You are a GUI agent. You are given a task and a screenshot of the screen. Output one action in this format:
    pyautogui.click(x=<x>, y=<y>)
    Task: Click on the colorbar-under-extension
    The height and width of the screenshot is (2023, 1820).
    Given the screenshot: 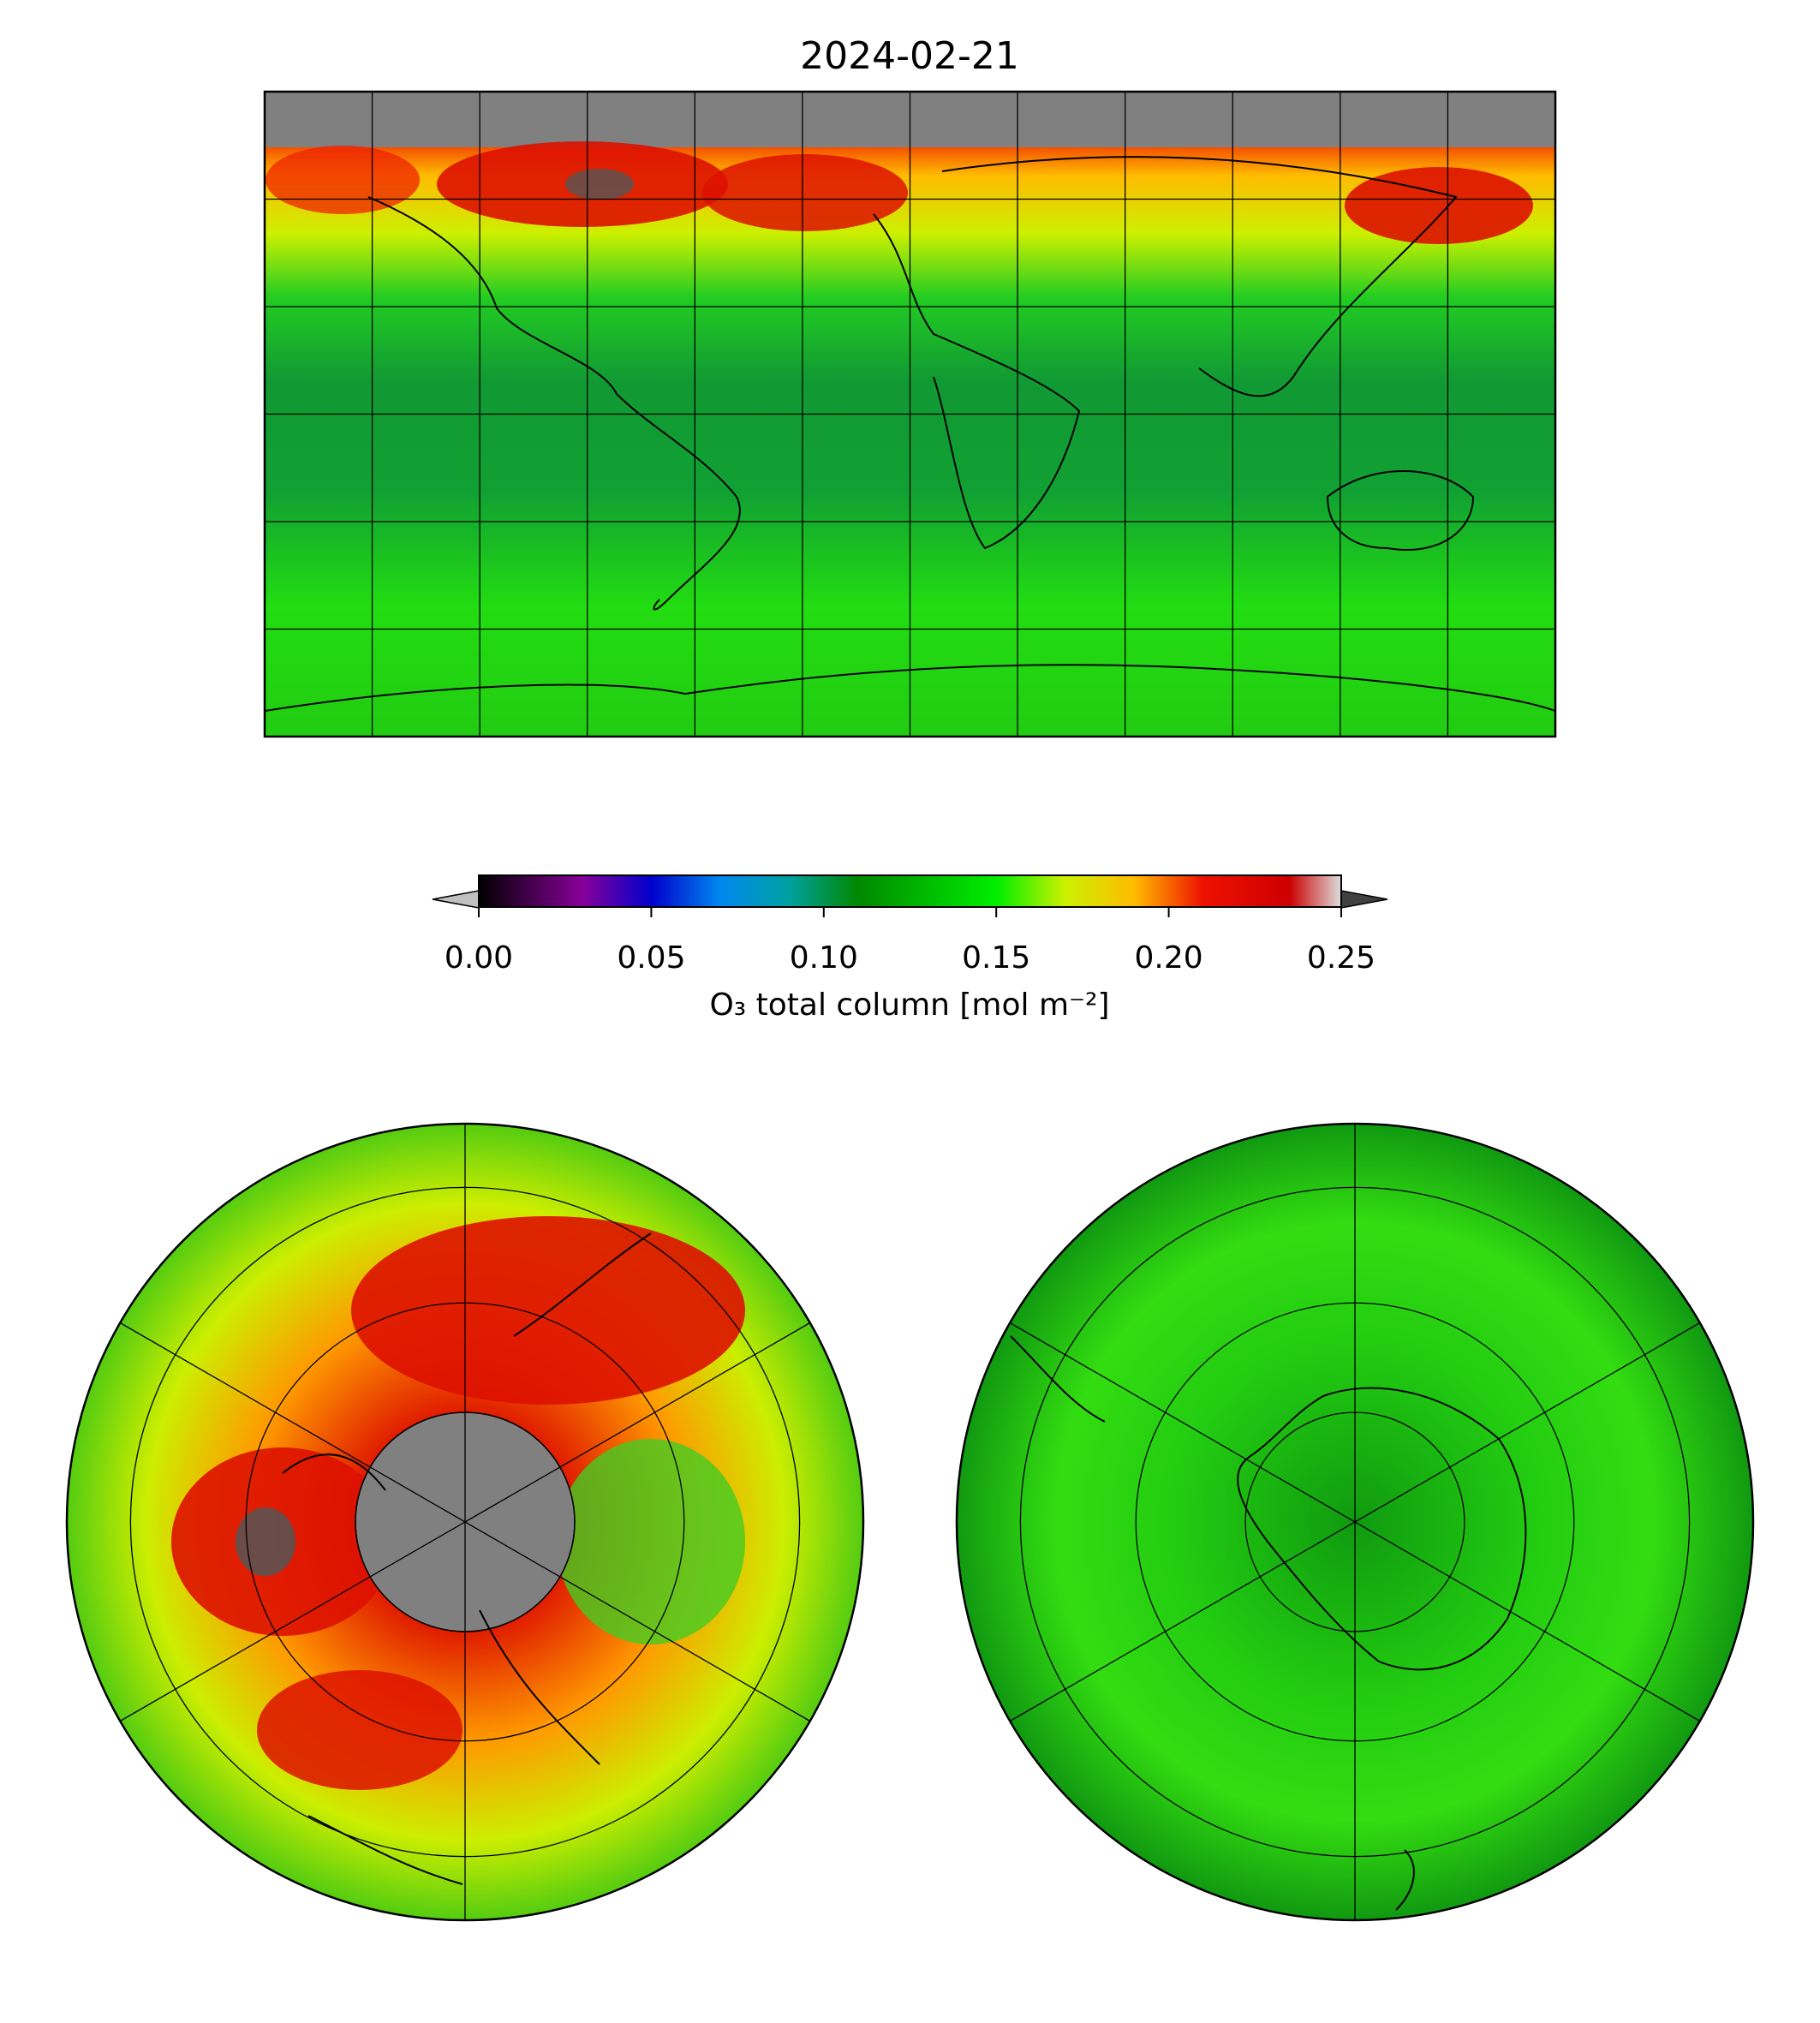 What is the action you would take?
    pyautogui.click(x=456, y=899)
    